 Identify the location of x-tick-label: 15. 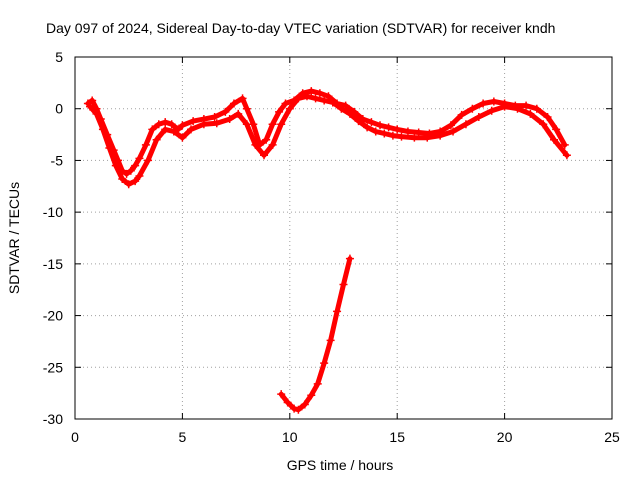
(397, 437).